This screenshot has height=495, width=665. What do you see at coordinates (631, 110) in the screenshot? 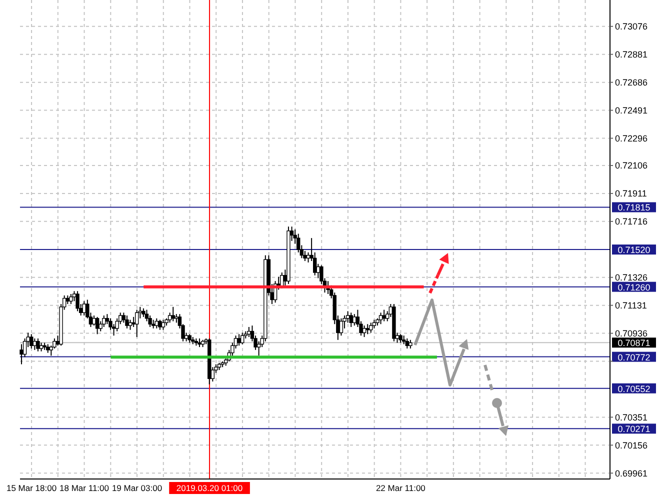
I see `y-tick-label: 0.72491` at bounding box center [631, 110].